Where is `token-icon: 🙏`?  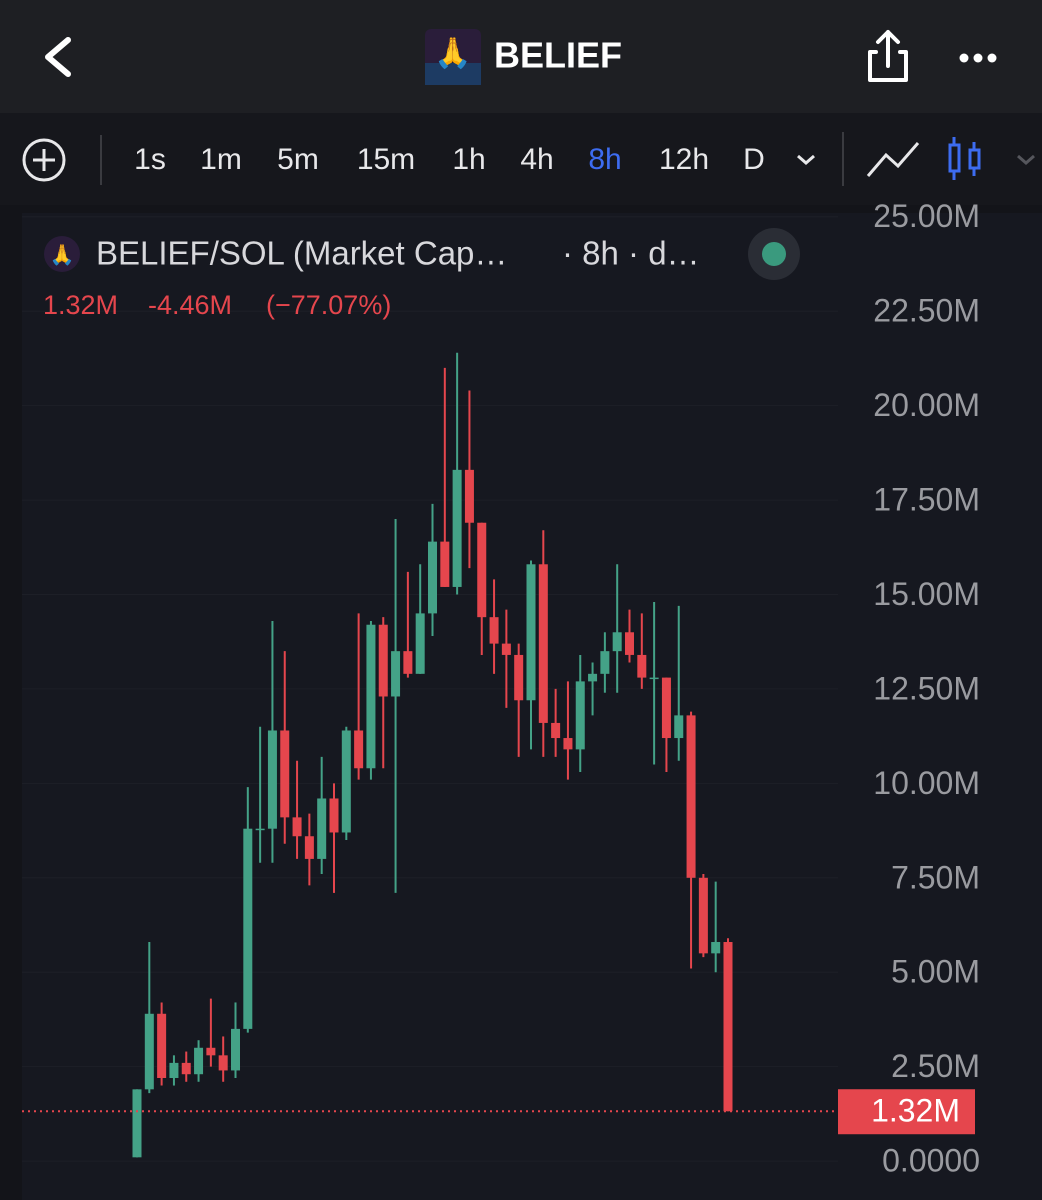
token-icon: 🙏 is located at coordinates (453, 57).